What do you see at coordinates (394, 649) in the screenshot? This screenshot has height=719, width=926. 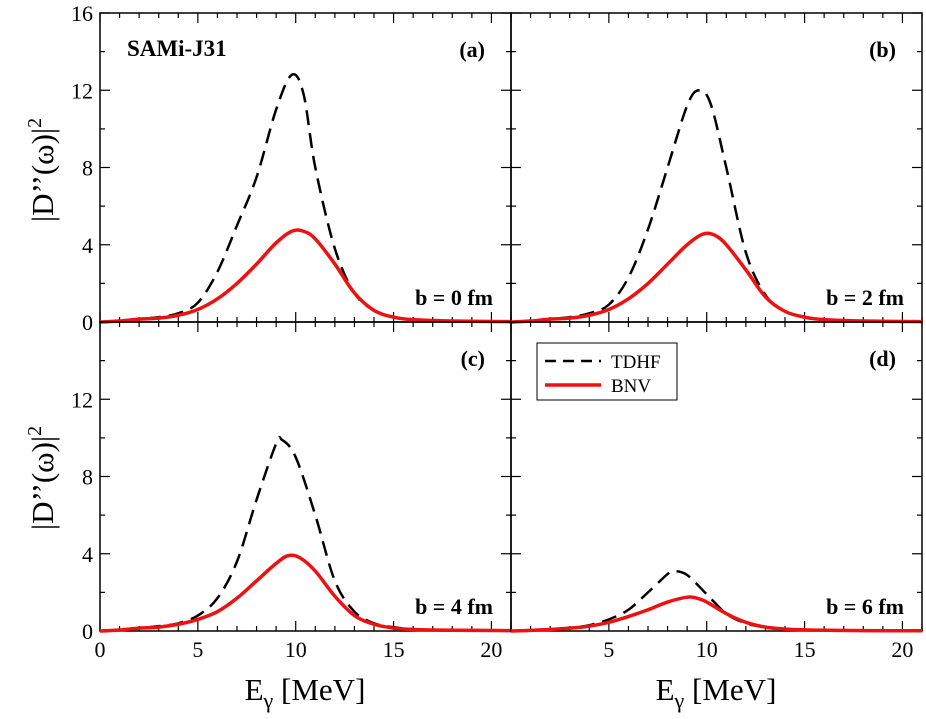 I see `panel-c-xtick-label: 15` at bounding box center [394, 649].